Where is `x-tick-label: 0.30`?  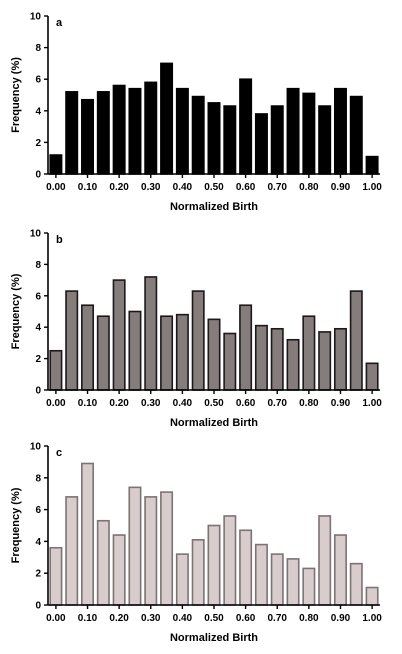
x-tick-label: 0.30 is located at coordinates (151, 187).